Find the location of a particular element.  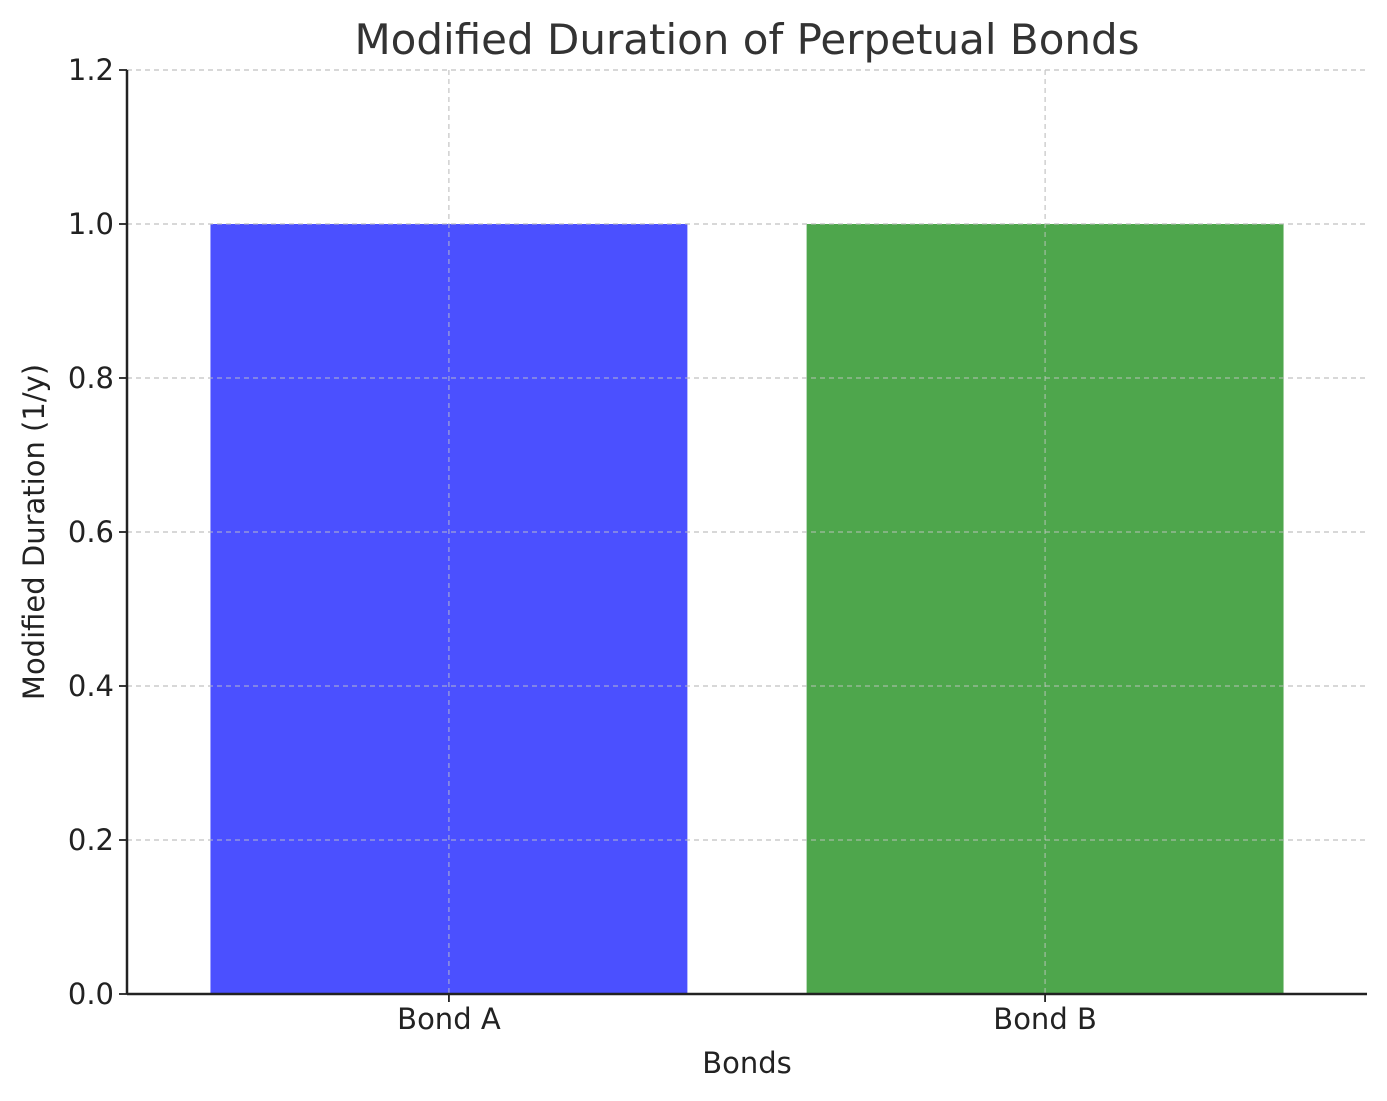

x-tick-label: Bond A is located at coordinates (449, 1019).